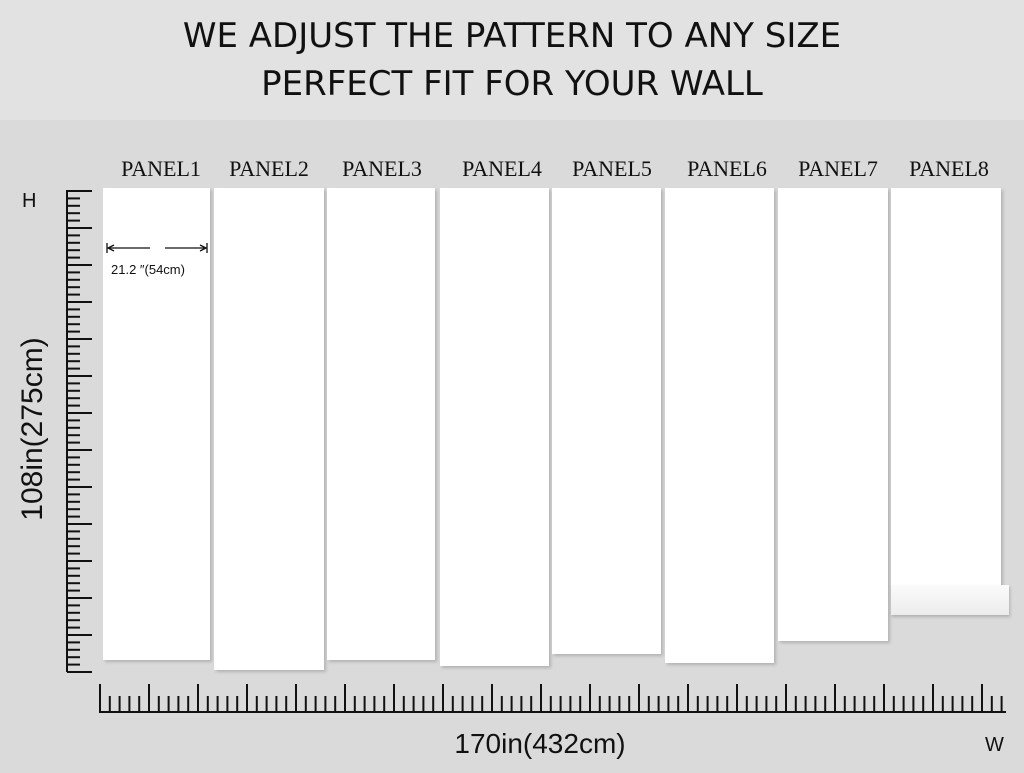  What do you see at coordinates (161, 168) in the screenshot?
I see `panel-label-1: PANEL1` at bounding box center [161, 168].